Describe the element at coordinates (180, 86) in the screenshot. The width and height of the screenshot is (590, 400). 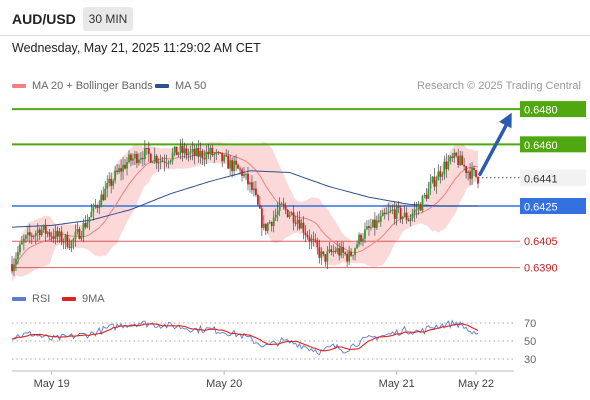
I see `legend-ma50: MA 50` at that location.